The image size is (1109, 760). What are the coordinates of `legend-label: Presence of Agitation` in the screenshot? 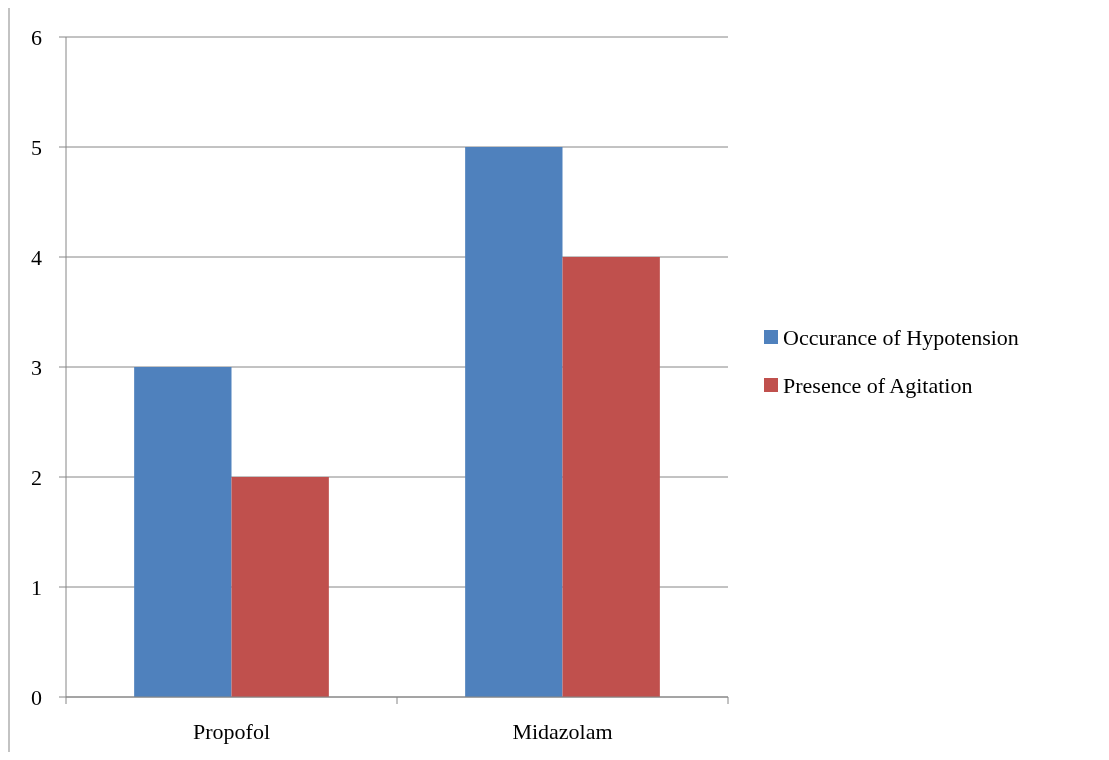 It's located at (878, 385).